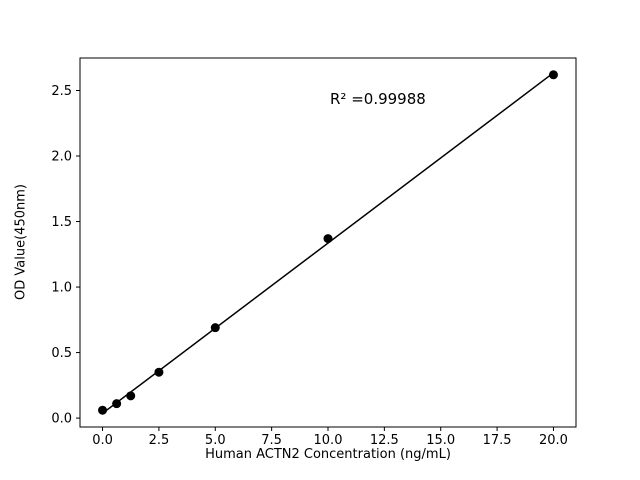 Image resolution: width=640 pixels, height=480 pixels. I want to click on x-tick-label: 5.0, so click(215, 440).